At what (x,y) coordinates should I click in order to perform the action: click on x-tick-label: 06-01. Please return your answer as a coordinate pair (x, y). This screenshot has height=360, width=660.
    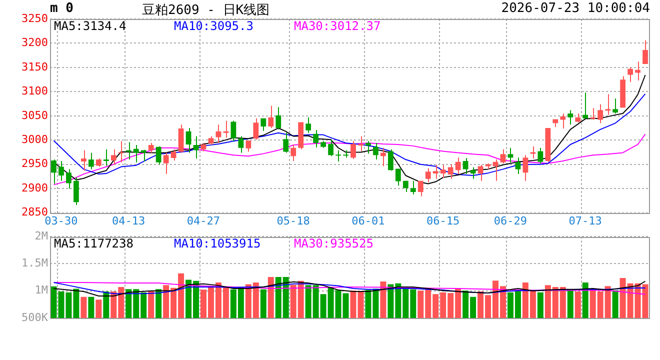
    Looking at the image, I should click on (368, 221).